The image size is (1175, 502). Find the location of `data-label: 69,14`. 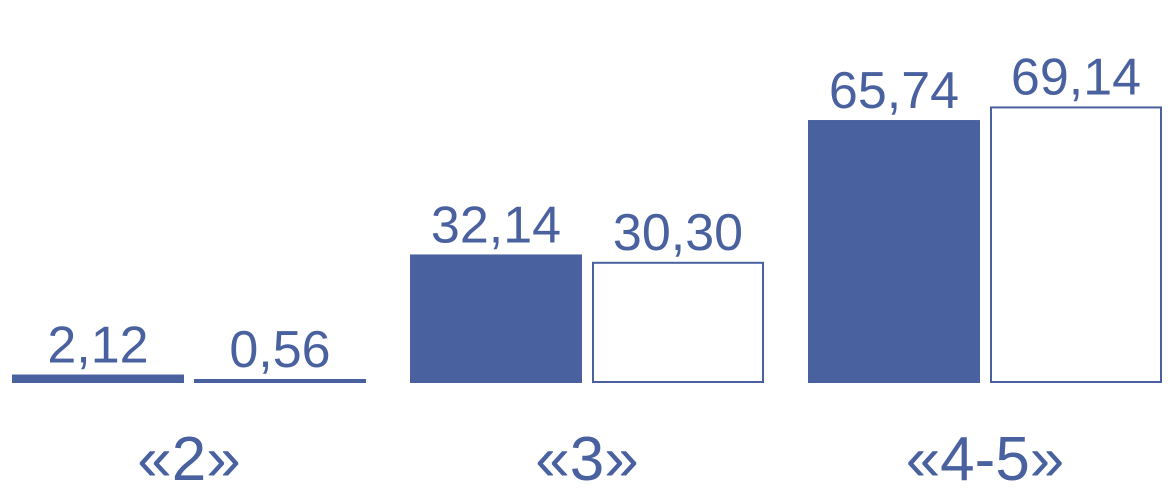

data-label: 69,14 is located at coordinates (1076, 77).